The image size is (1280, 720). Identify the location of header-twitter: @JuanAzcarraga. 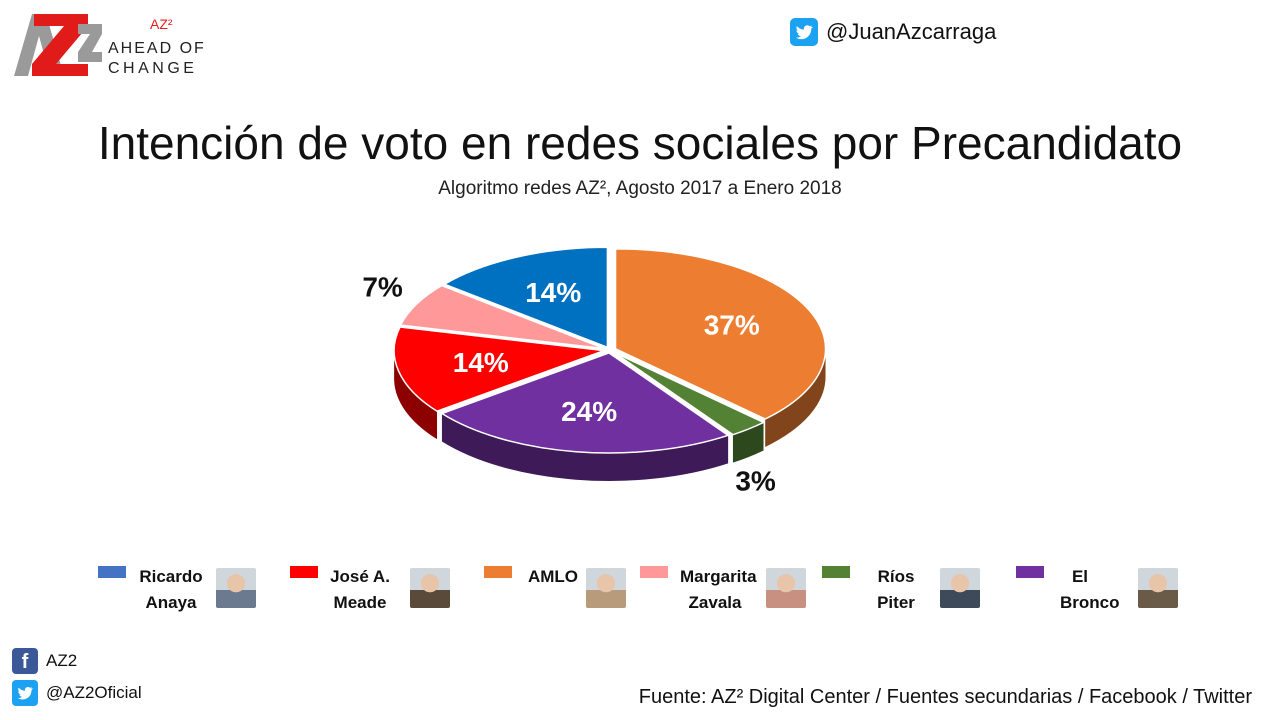
(893, 32).